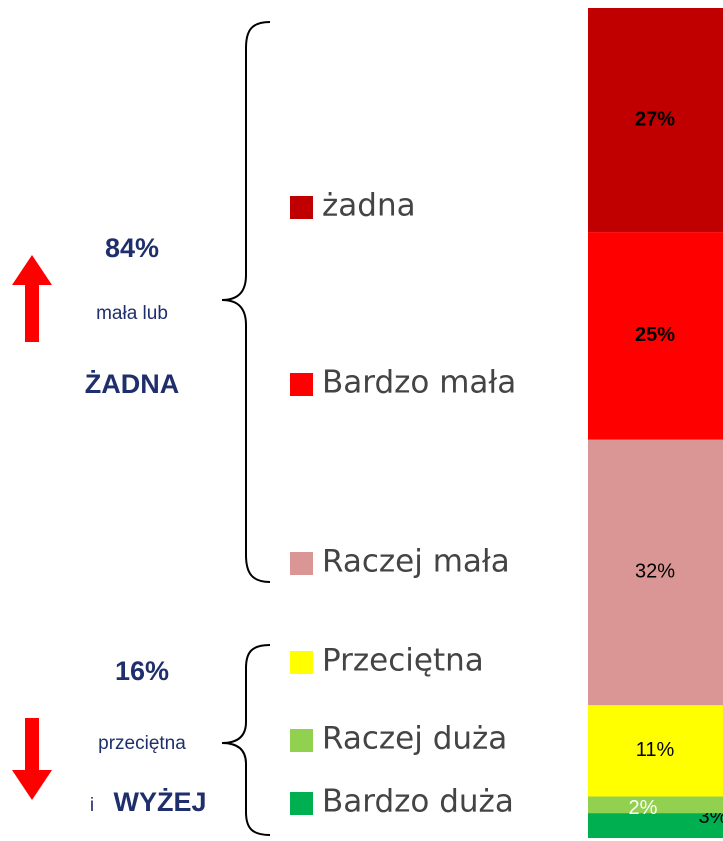 Image resolution: width=723 pixels, height=841 pixels. Describe the element at coordinates (132, 313) in the screenshot. I see `annotation: mała lub` at that location.